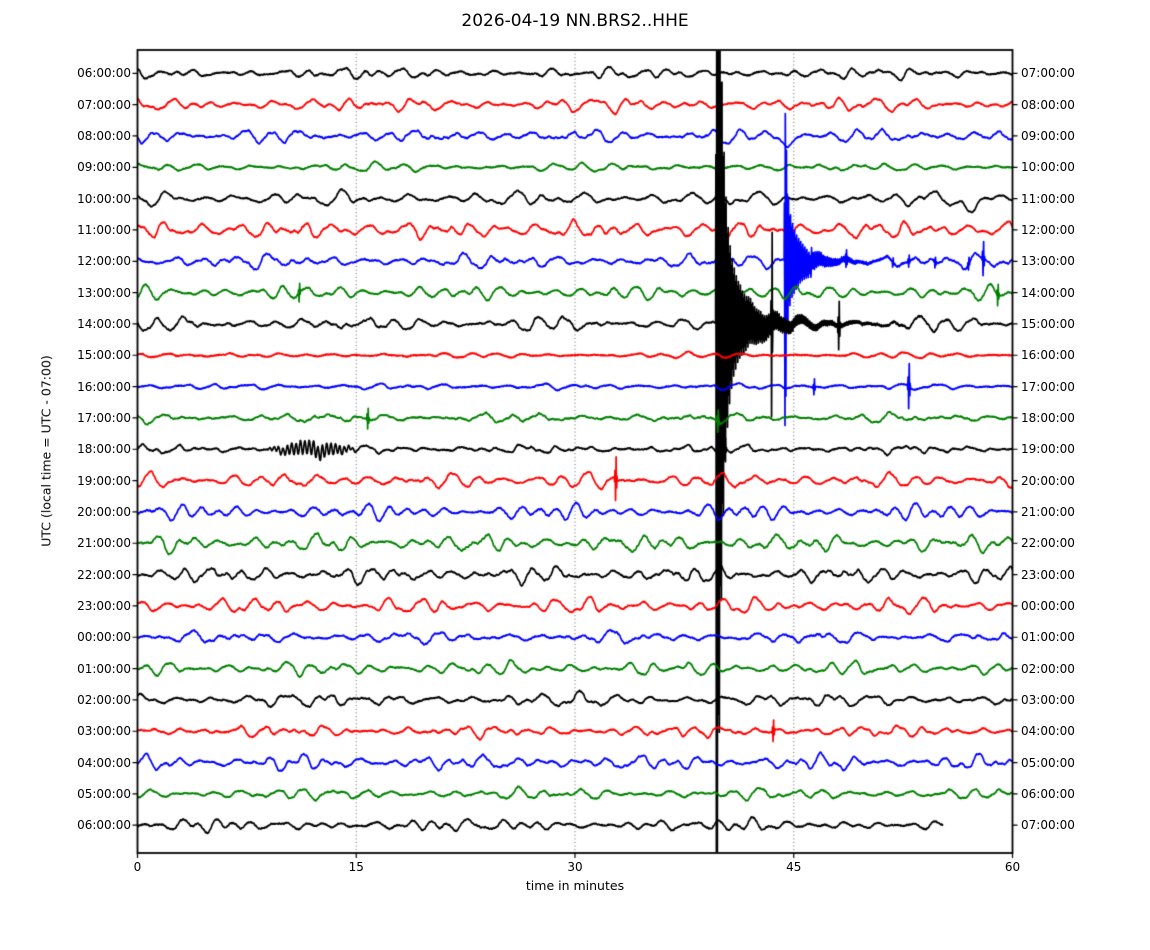  What do you see at coordinates (104, 605) in the screenshot?
I see `utc-time-label: 23:00:00` at bounding box center [104, 605].